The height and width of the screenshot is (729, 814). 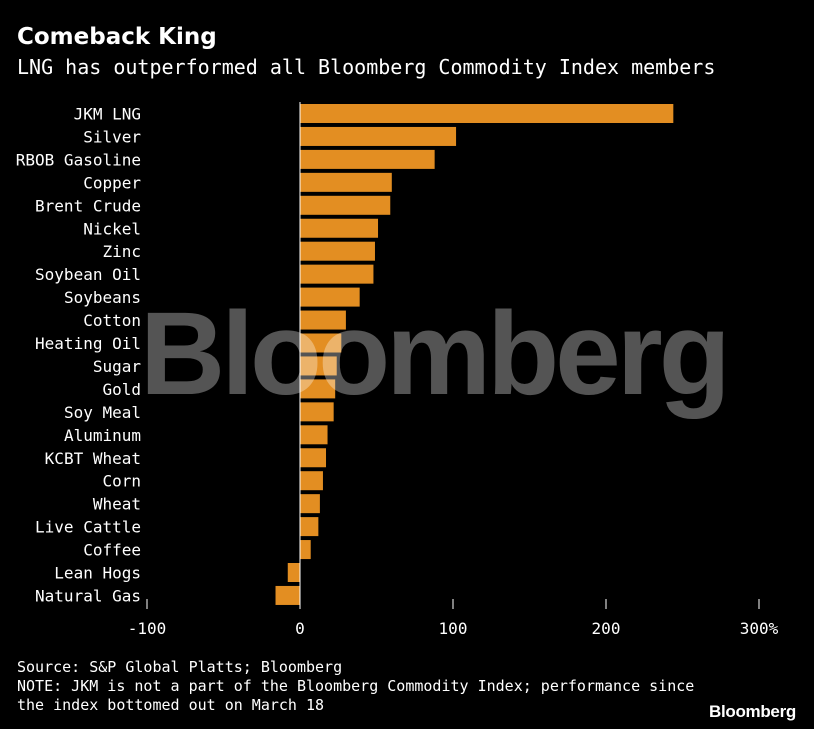 I want to click on x-tick-label: -100, so click(x=147, y=628).